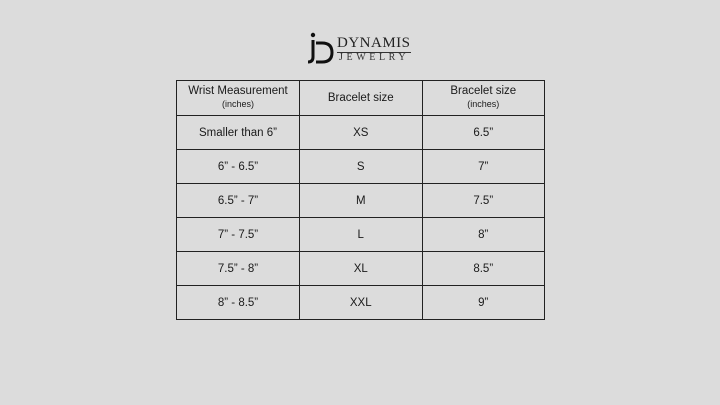  I want to click on jd-monogram-icon, so click(320, 48).